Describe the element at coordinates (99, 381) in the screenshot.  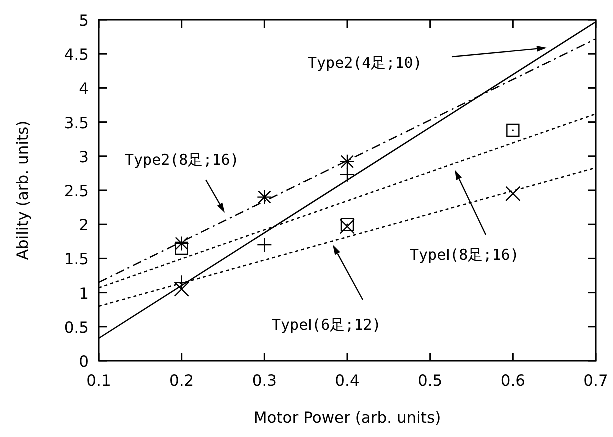
I see `x-tick-label: 0.1` at that location.